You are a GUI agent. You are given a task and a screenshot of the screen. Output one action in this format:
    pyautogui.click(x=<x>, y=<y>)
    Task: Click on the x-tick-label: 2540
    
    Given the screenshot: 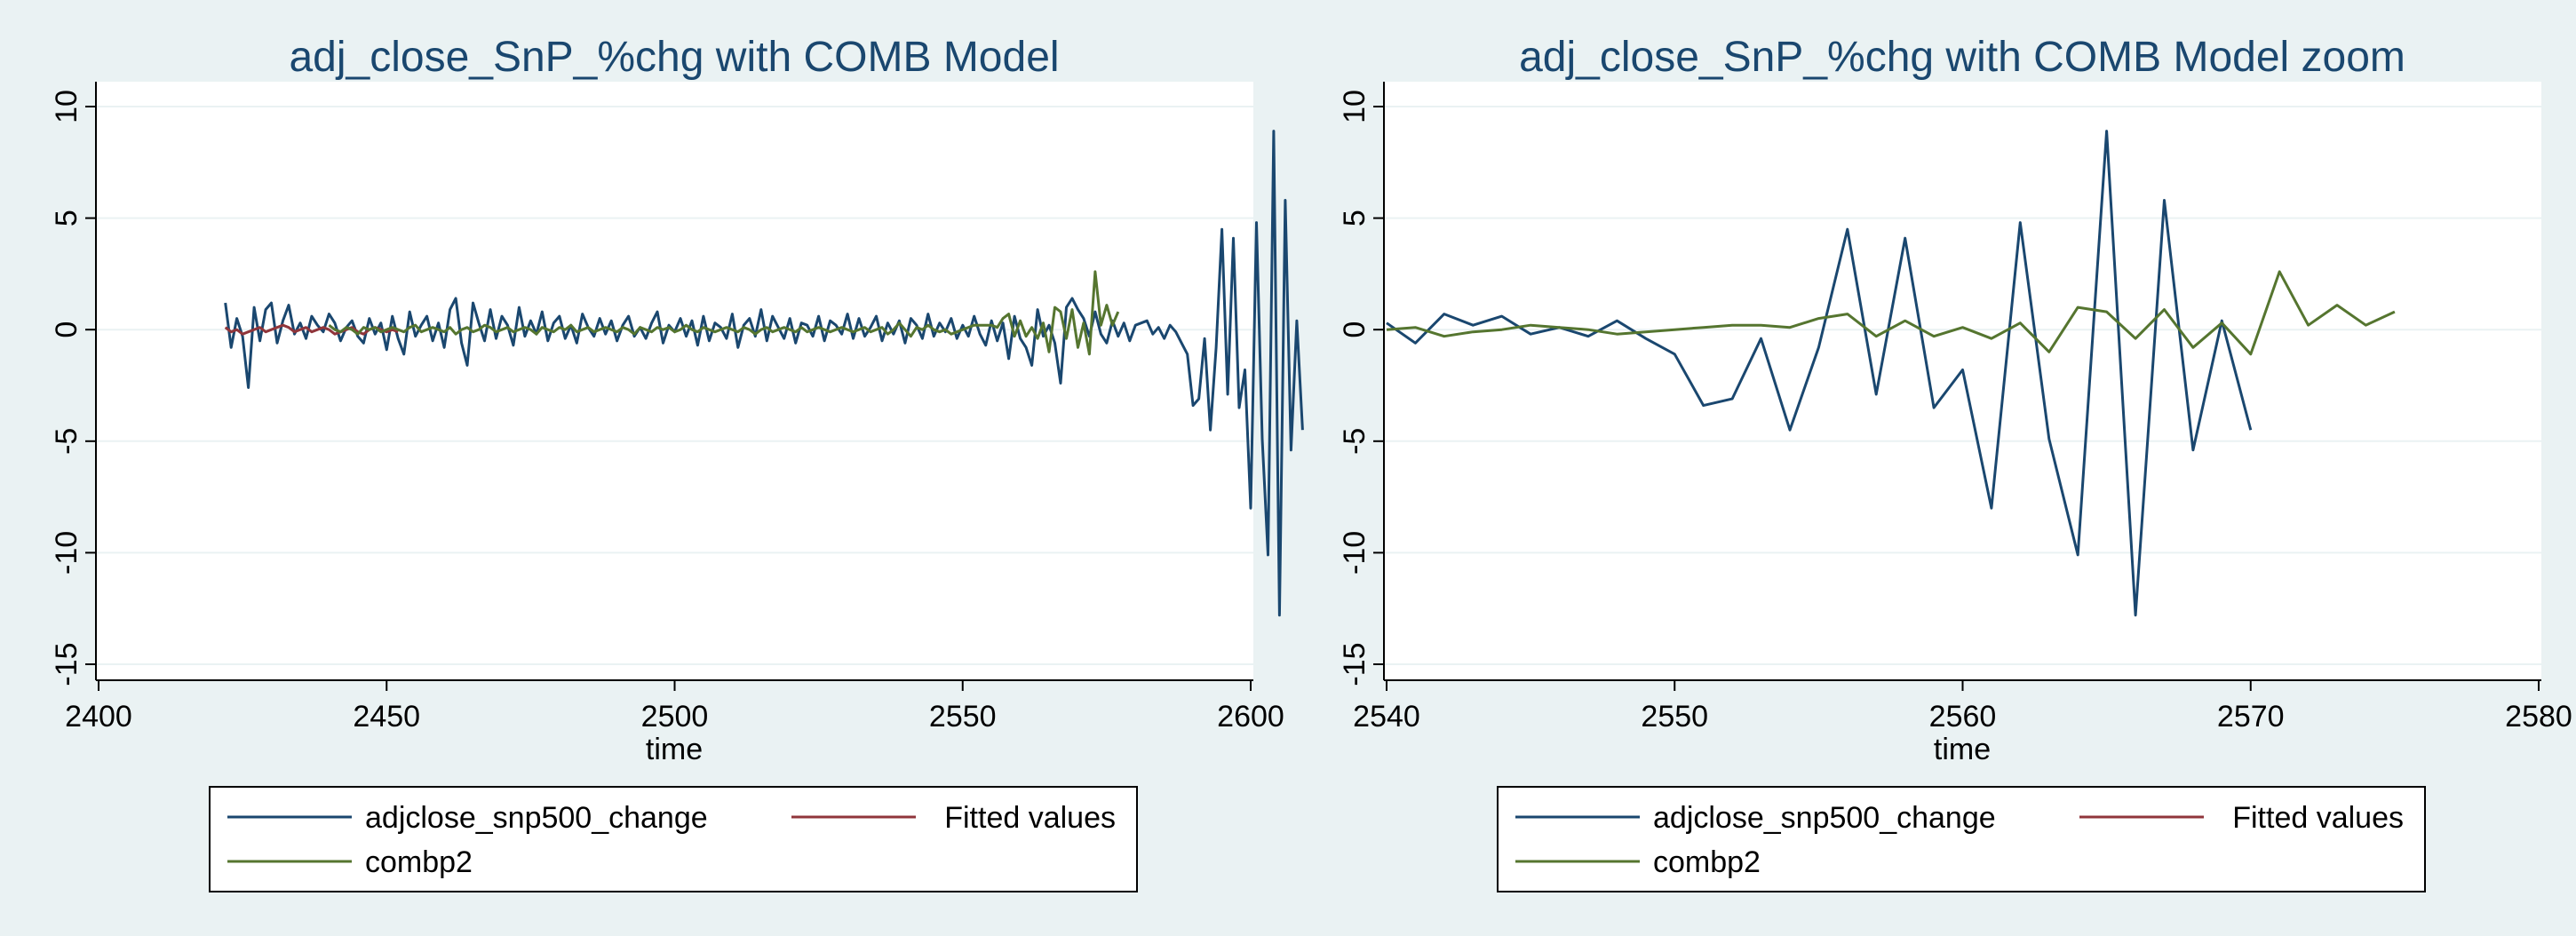 What is the action you would take?
    pyautogui.click(x=1386, y=717)
    